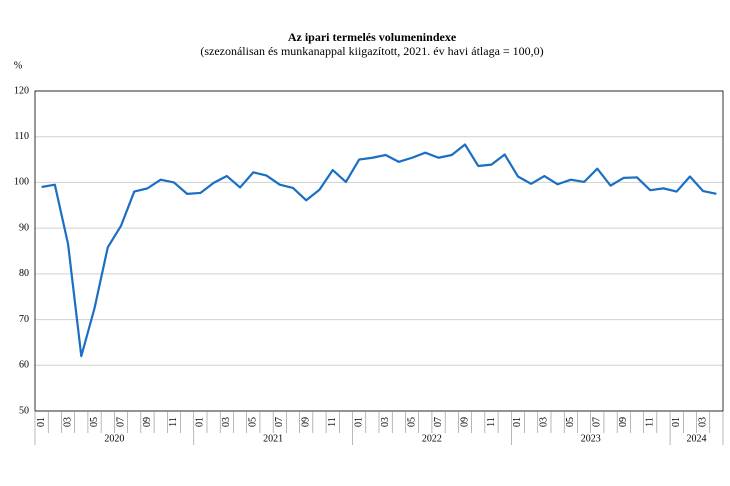 The image size is (730, 486). Describe the element at coordinates (24, 365) in the screenshot. I see `y-tick-label: 60` at that location.